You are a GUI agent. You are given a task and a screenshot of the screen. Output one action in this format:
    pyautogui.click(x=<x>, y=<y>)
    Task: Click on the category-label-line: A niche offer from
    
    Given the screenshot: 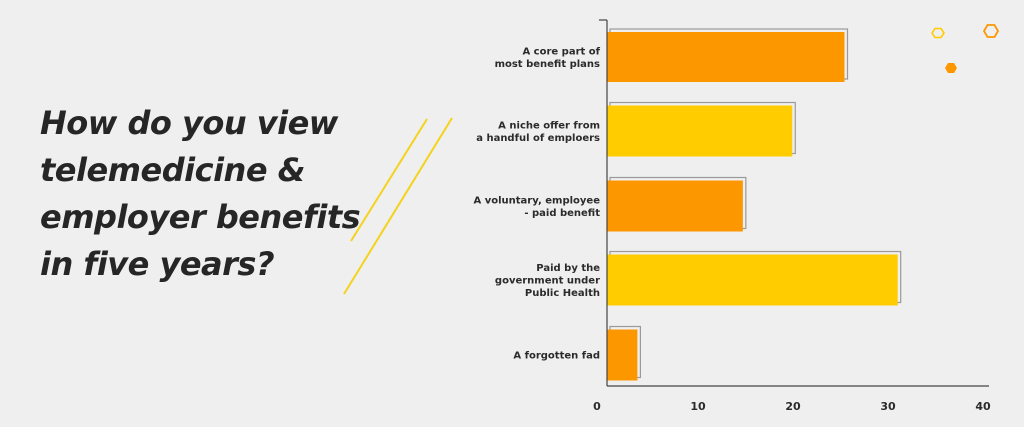 What is the action you would take?
    pyautogui.click(x=549, y=125)
    